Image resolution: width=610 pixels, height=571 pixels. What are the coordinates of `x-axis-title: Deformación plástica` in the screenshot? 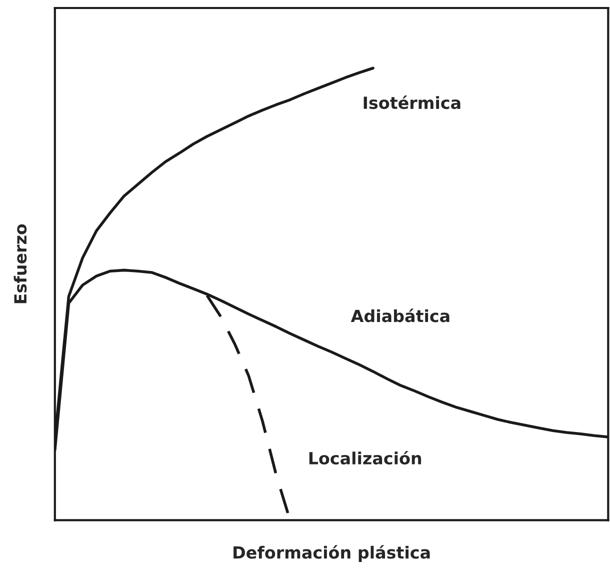 It's located at (332, 553).